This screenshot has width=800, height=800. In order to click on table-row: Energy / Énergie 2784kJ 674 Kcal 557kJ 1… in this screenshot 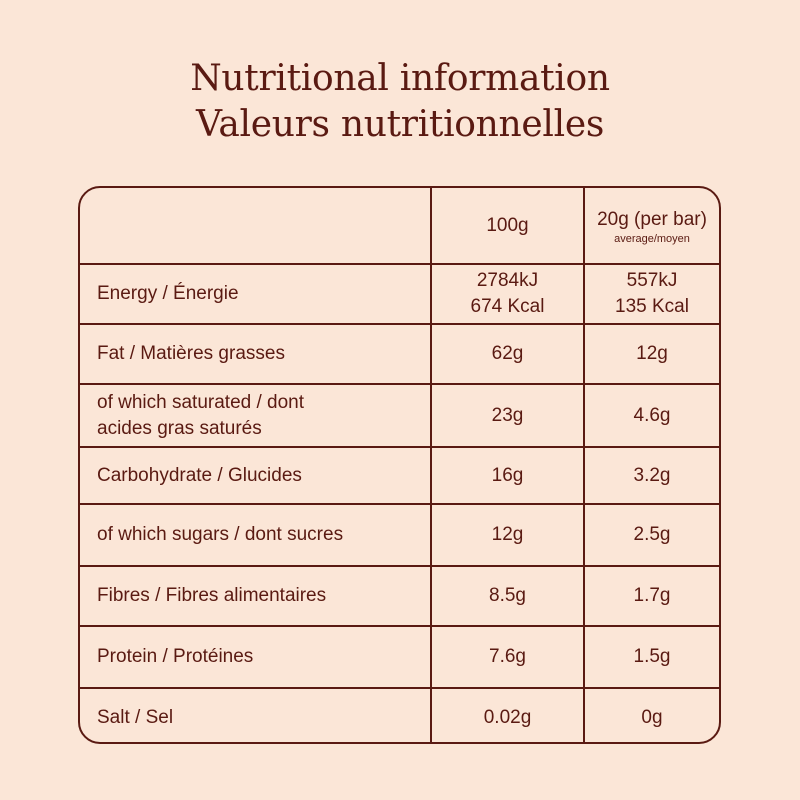, I will do `click(399, 294)`.